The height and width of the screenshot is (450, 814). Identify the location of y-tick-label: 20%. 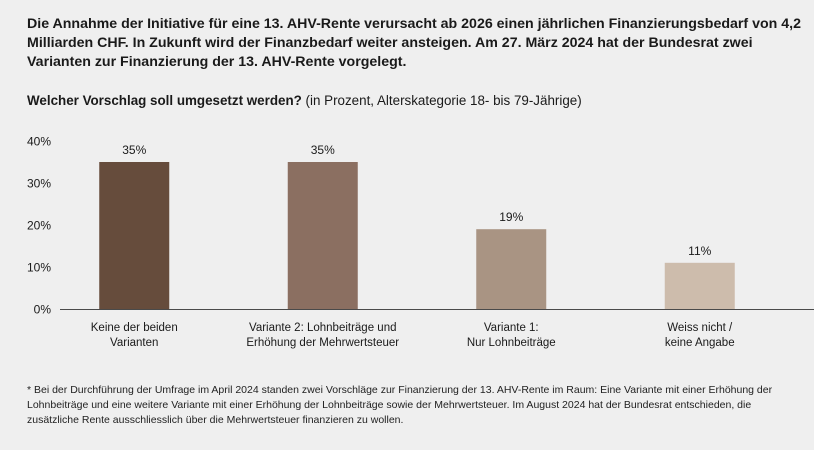
(39, 226).